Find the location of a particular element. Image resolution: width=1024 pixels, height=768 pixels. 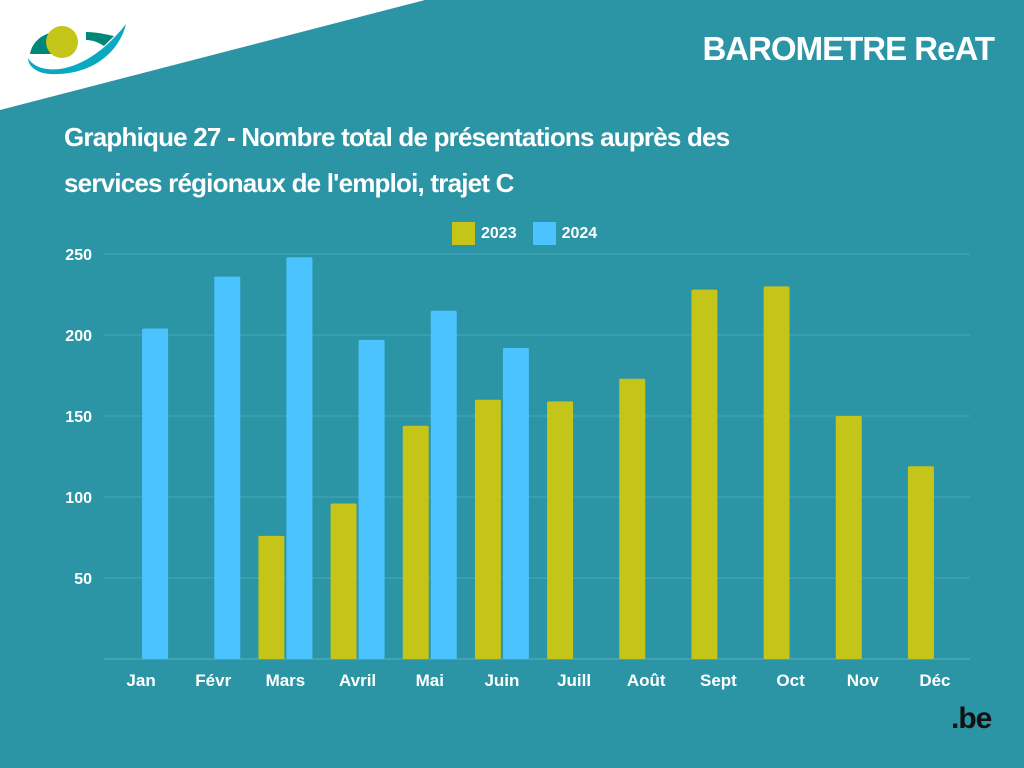

x-tick-label-Févr: Févr is located at coordinates (213, 680).